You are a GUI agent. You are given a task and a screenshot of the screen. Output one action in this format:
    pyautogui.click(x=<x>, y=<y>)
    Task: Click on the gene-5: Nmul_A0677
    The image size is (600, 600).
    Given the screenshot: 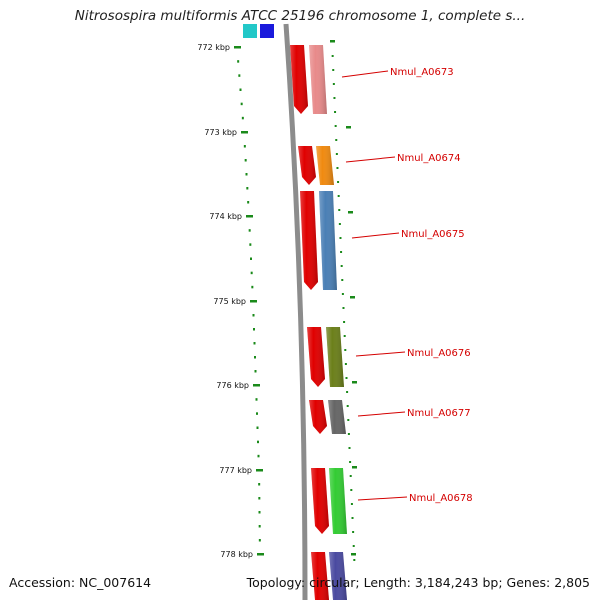 What is the action you would take?
    pyautogui.click(x=390, y=417)
    